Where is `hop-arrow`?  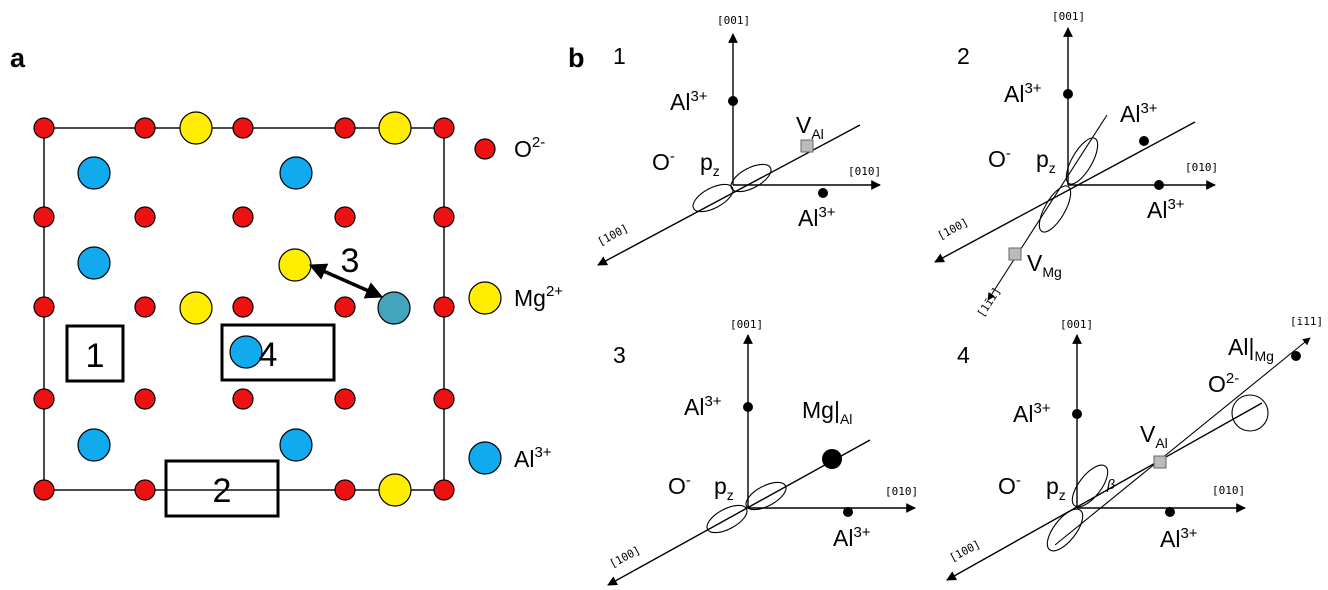 hop-arrow is located at coordinates (346, 281).